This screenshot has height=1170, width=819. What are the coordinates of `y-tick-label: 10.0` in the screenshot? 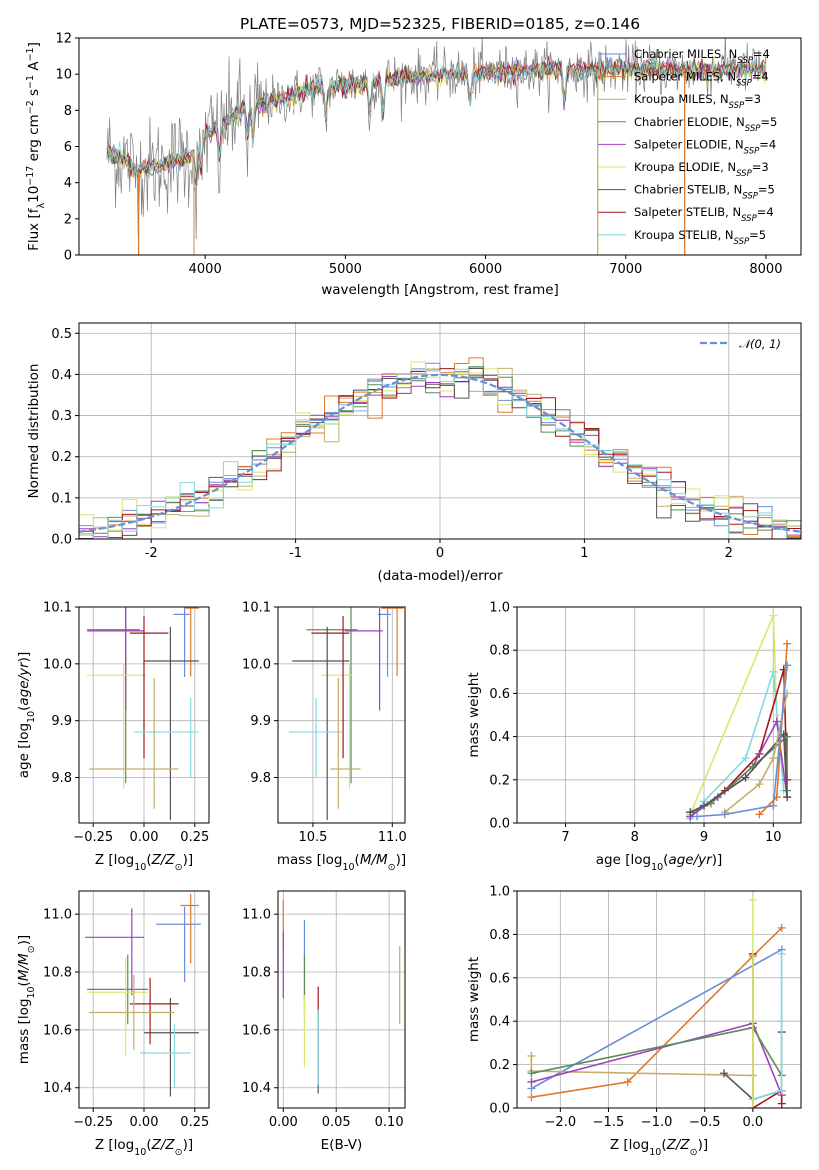 It's located at (256, 664).